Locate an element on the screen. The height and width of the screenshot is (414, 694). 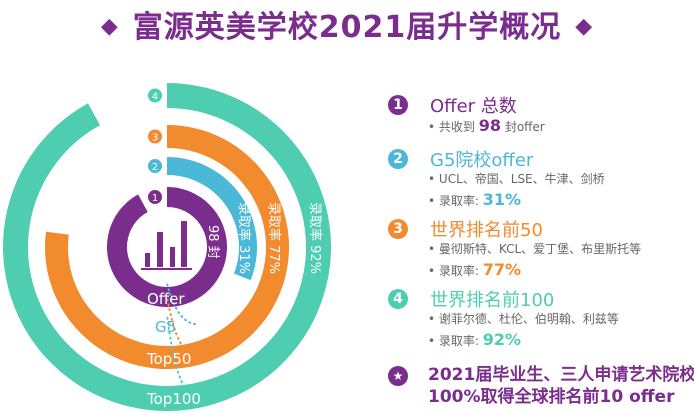
list-item-title: G5院校offer is located at coordinates (482, 160).